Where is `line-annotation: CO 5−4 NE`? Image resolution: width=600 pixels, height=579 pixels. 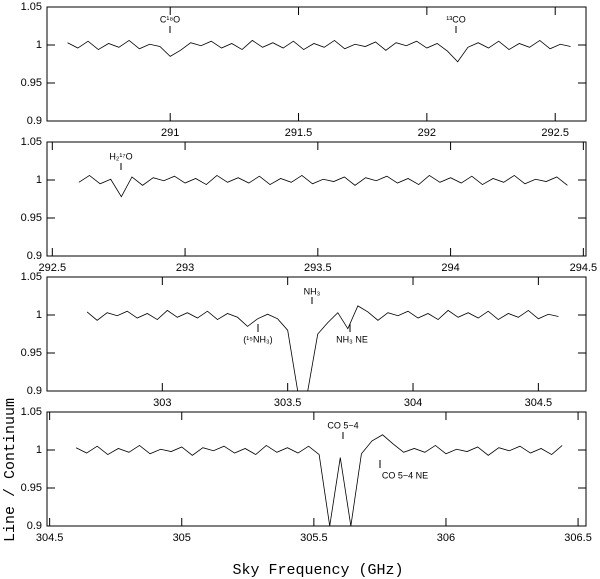
line-annotation: CO 5−4 NE is located at coordinates (405, 475).